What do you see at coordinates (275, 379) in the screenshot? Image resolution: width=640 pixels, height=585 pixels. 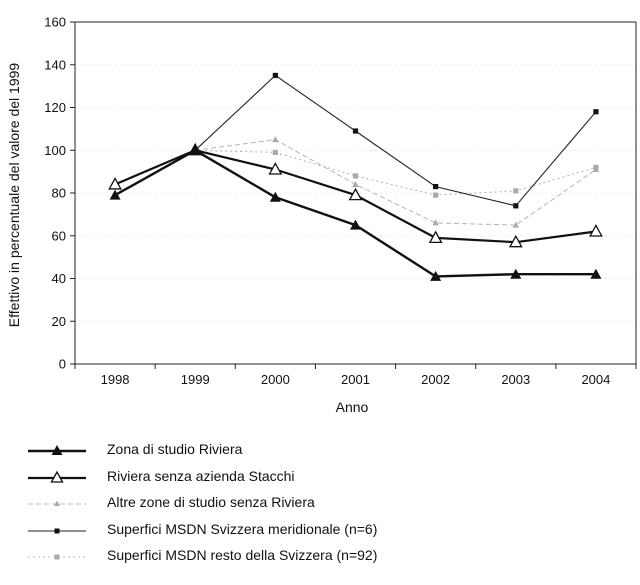 I see `x-tick-label: 2000` at bounding box center [275, 379].